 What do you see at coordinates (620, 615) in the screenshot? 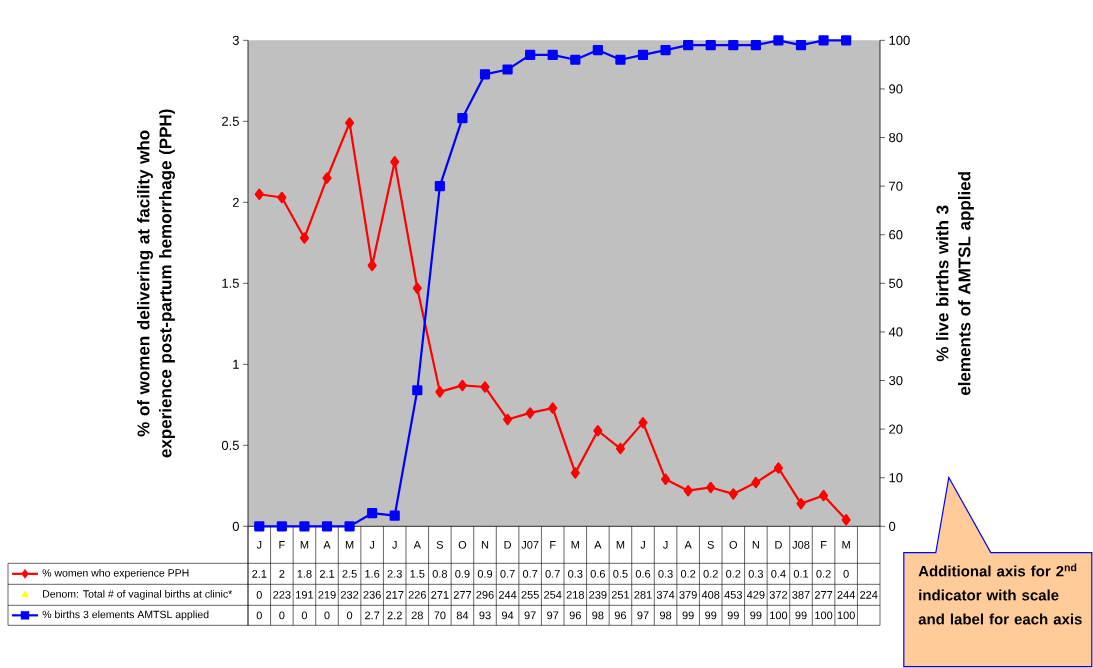
I see `data-label: 96` at bounding box center [620, 615].